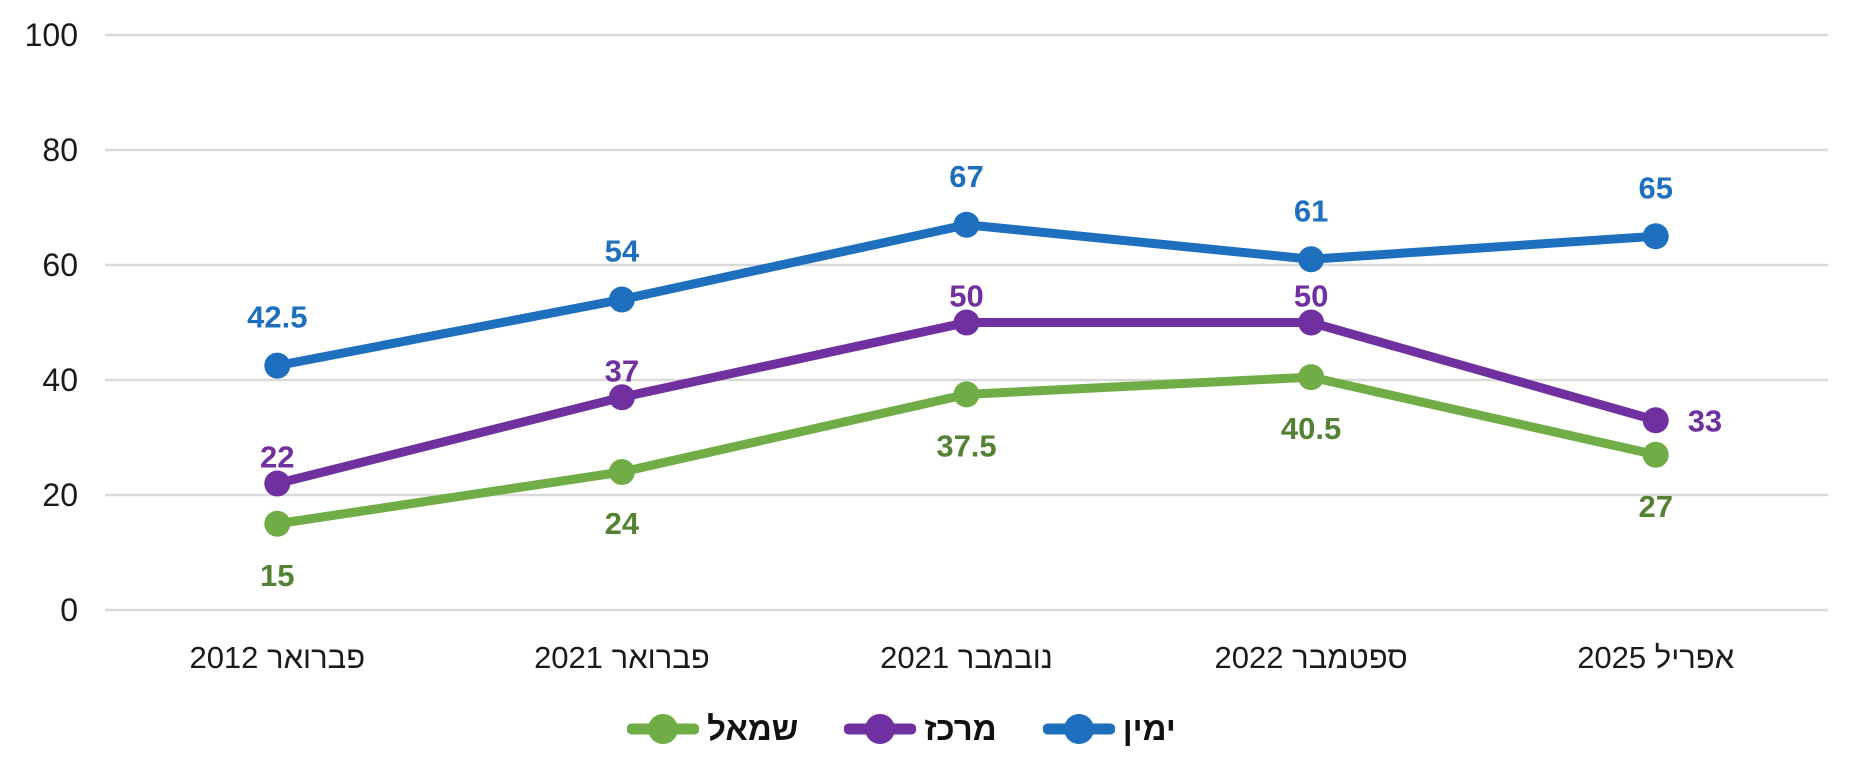  Describe the element at coordinates (1655, 187) in the screenshot. I see `data-label-right-4: 65` at that location.